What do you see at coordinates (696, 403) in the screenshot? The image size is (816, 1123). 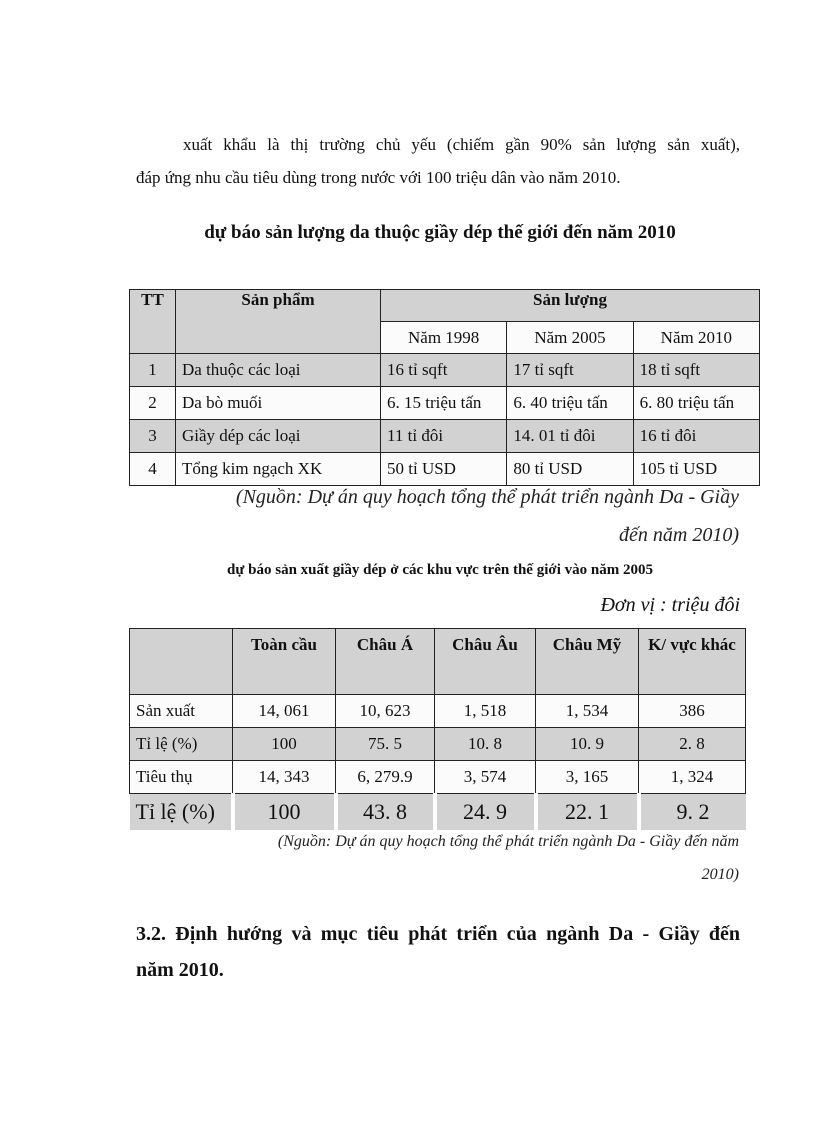 I see `cell-value: 6. 80 triệu tấn` at bounding box center [696, 403].